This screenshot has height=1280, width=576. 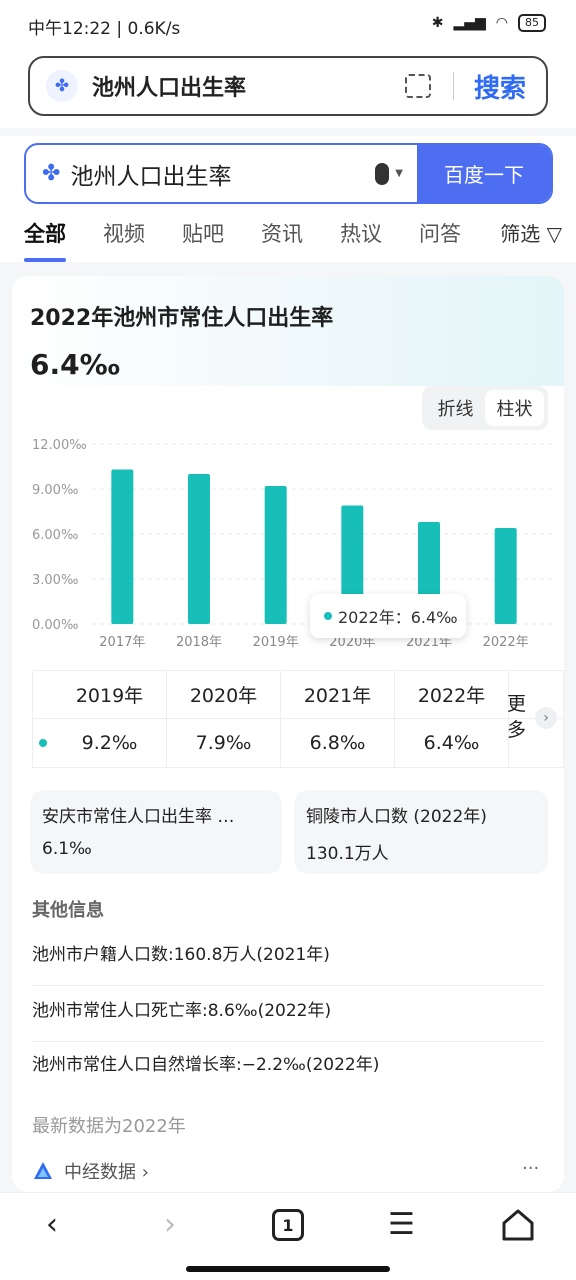 I want to click on other-info-heading: 其他信息, so click(x=68, y=910).